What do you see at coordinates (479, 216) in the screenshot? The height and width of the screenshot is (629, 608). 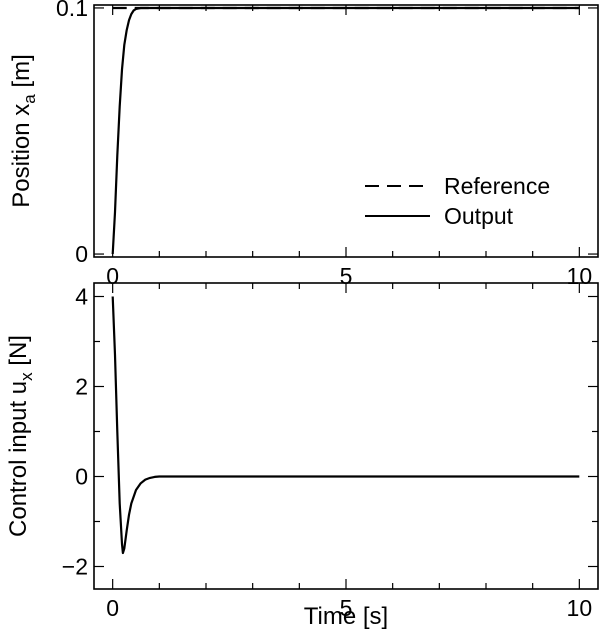 I see `legend-label: Output` at bounding box center [479, 216].